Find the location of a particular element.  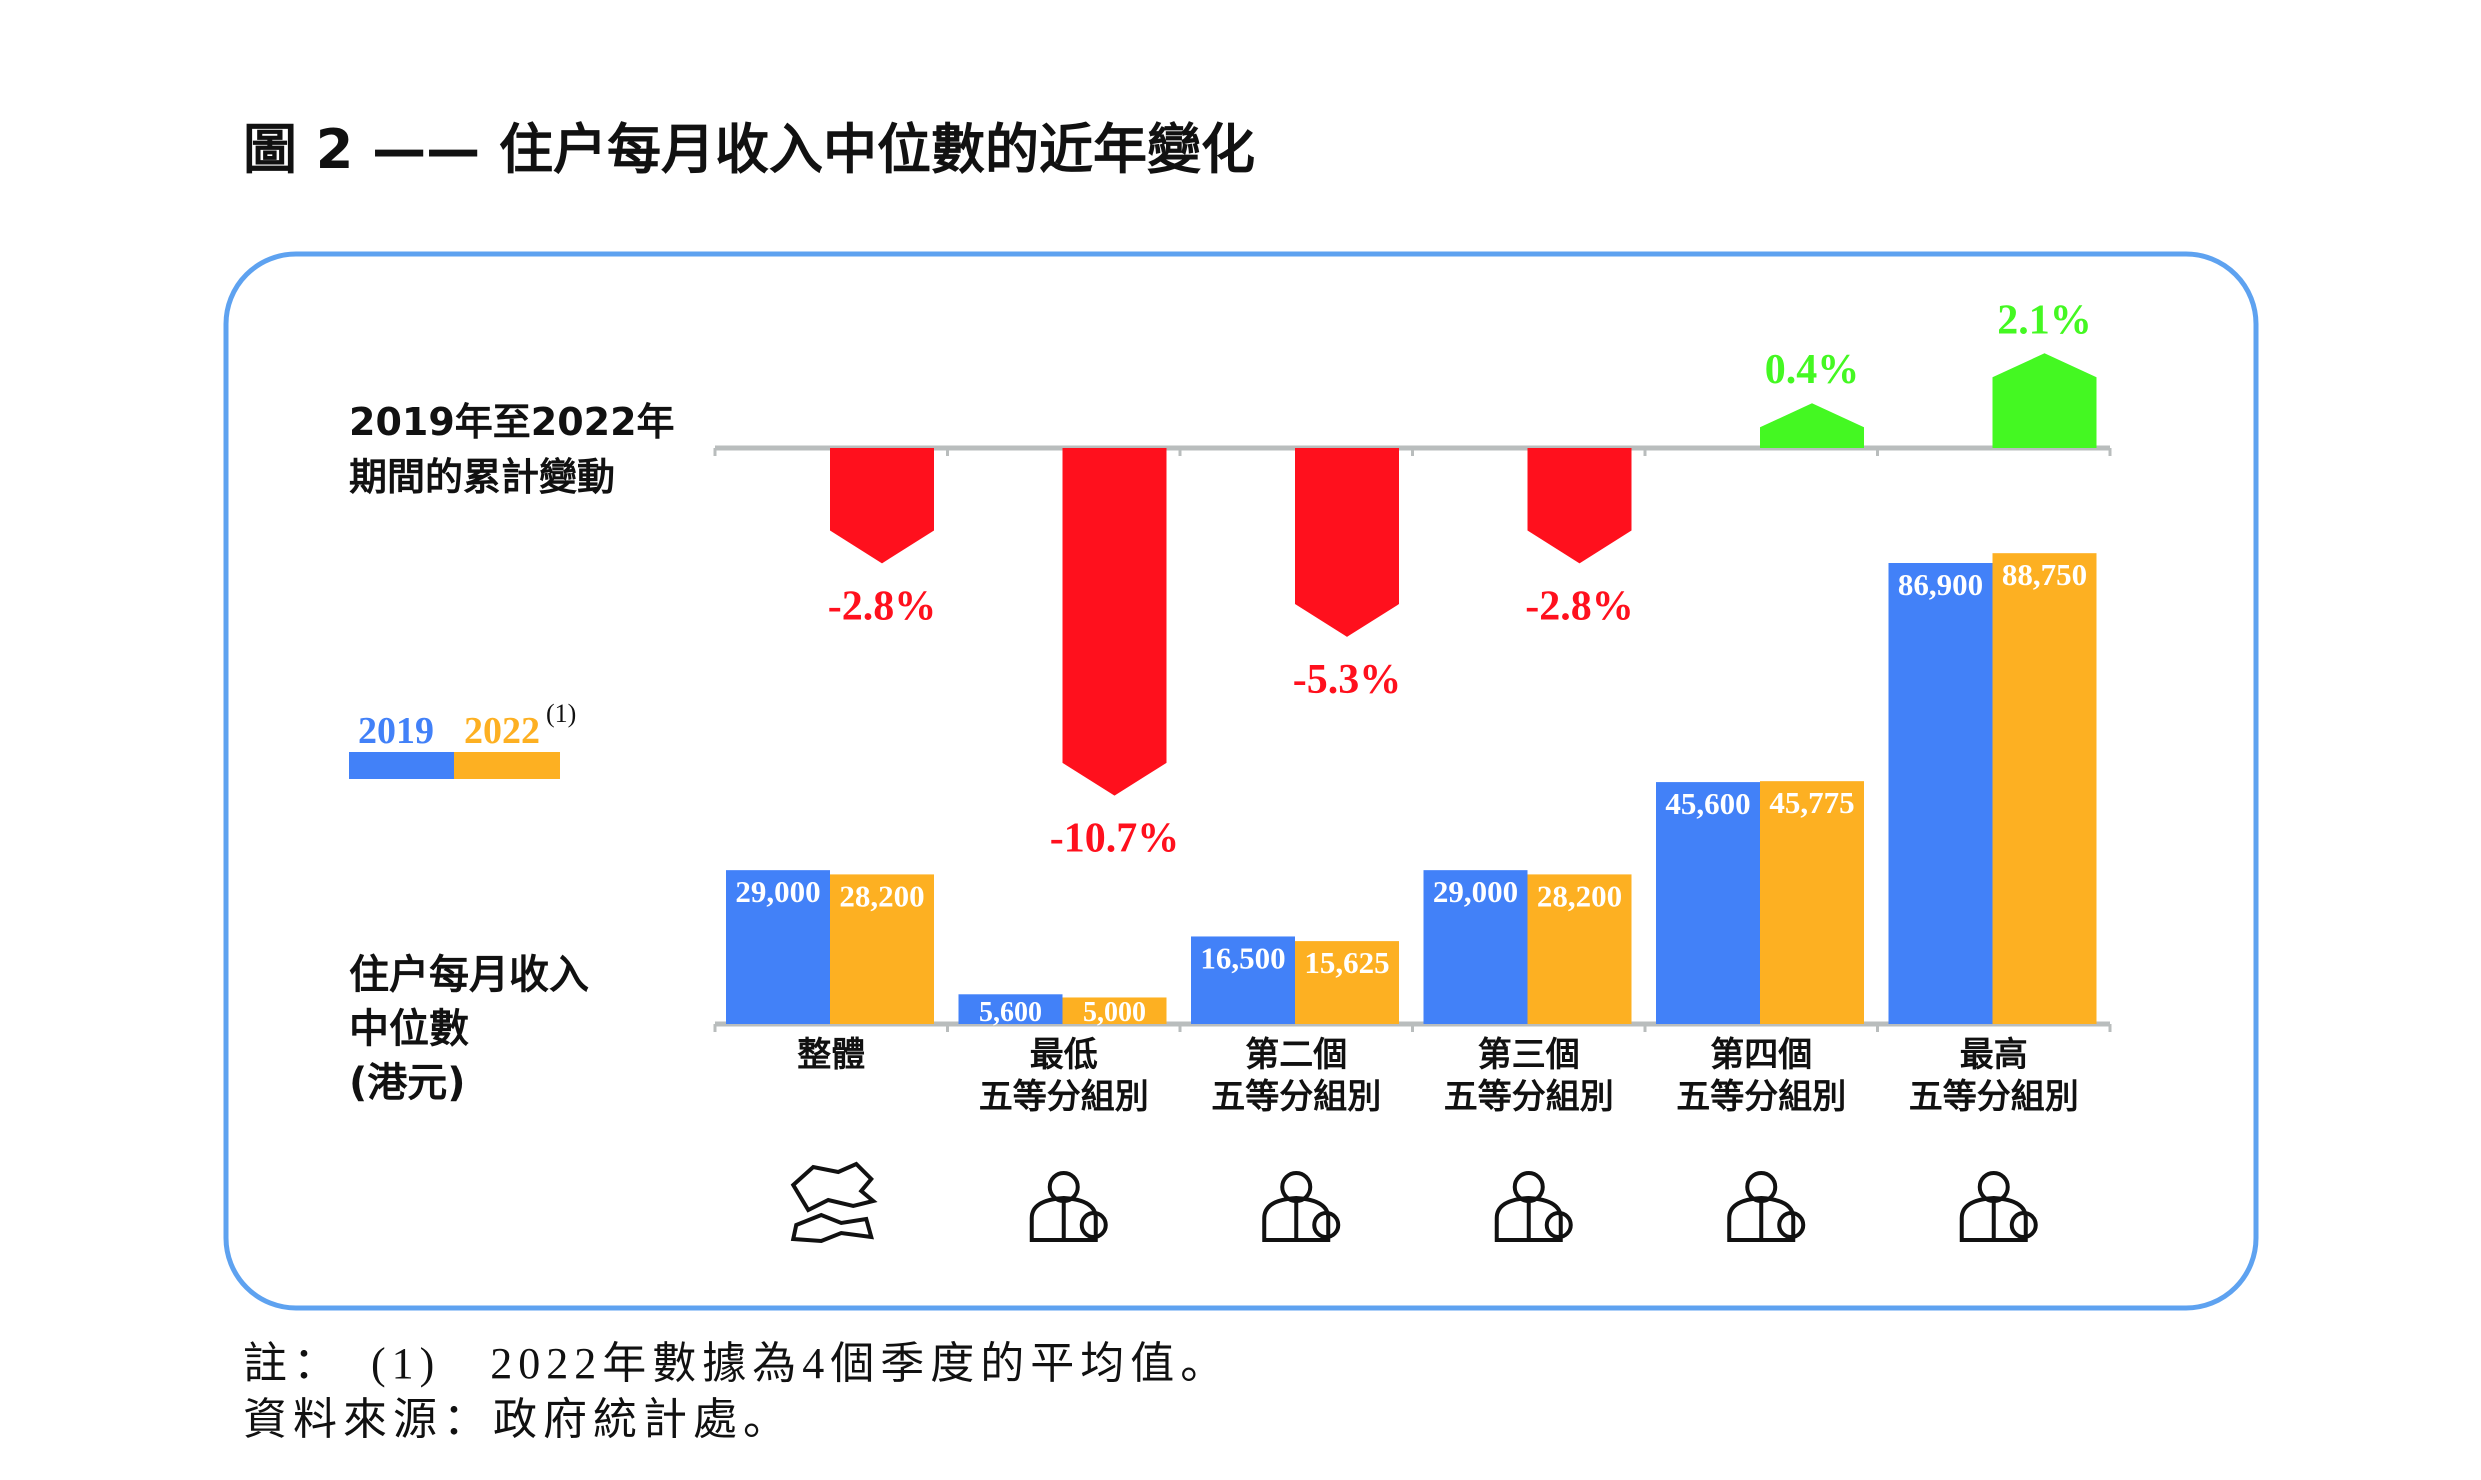

bar-value-label: 45,775 is located at coordinates (1811, 802).